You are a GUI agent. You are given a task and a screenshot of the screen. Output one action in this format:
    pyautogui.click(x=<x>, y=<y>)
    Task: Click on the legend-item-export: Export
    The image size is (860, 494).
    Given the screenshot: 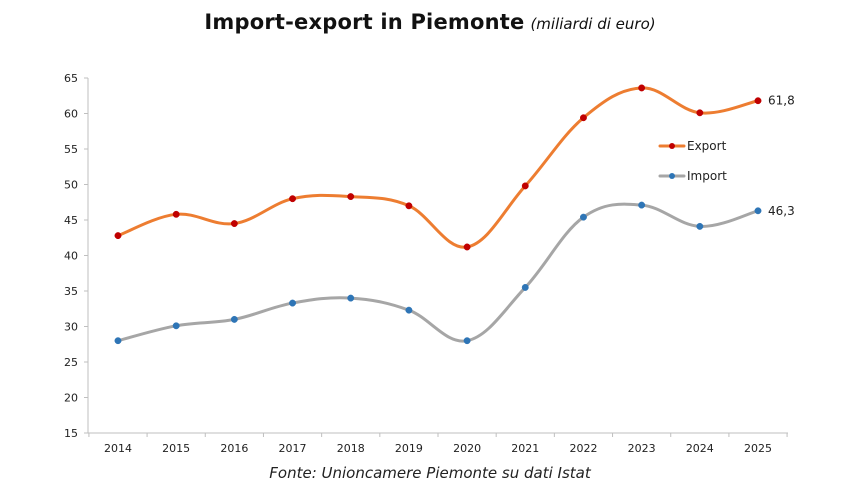 What is the action you would take?
    pyautogui.click(x=692, y=146)
    